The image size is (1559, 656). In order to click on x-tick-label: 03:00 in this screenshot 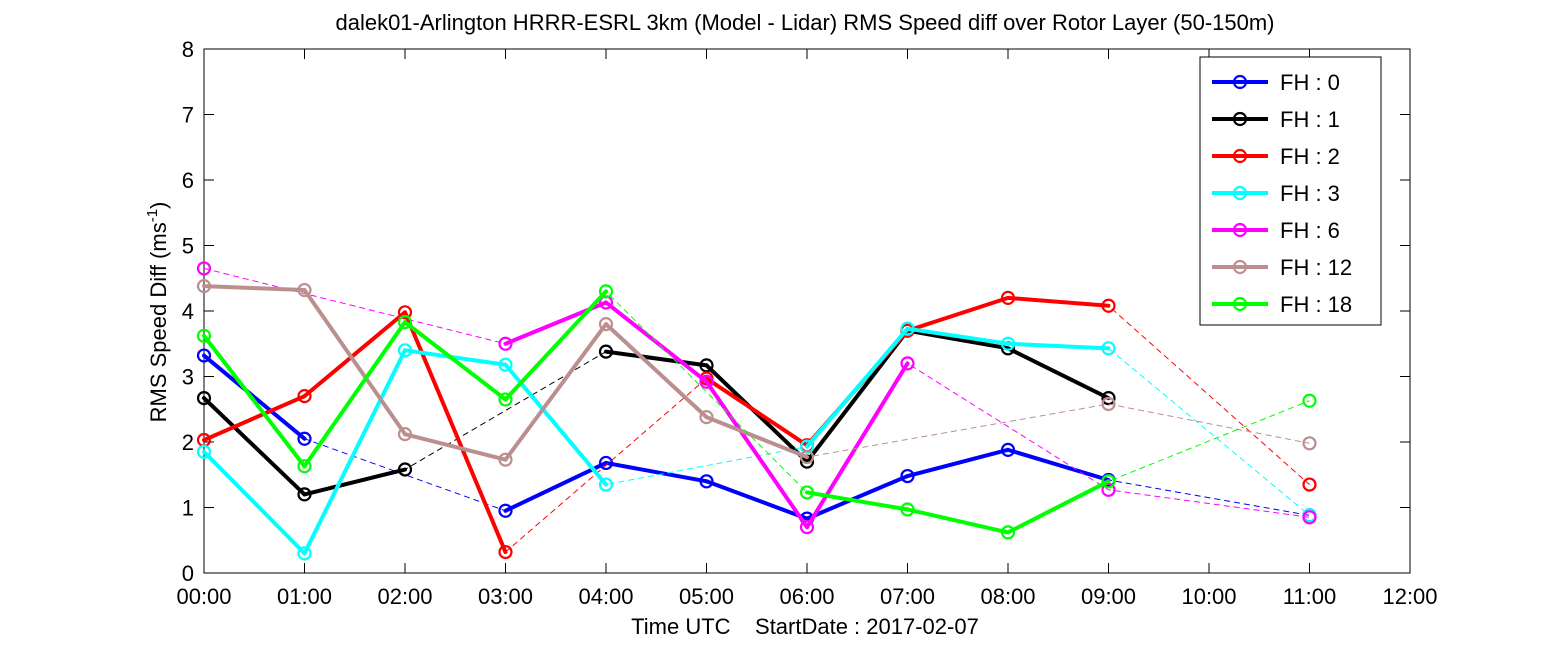, I will do `click(505, 596)`.